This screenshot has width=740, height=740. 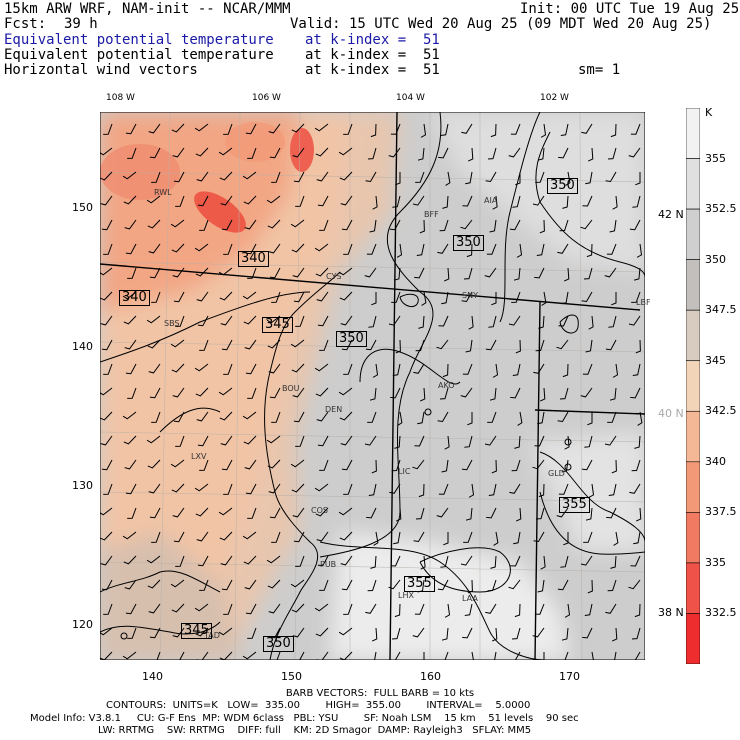 I want to click on colorbar-label: 335, so click(x=715, y=562).